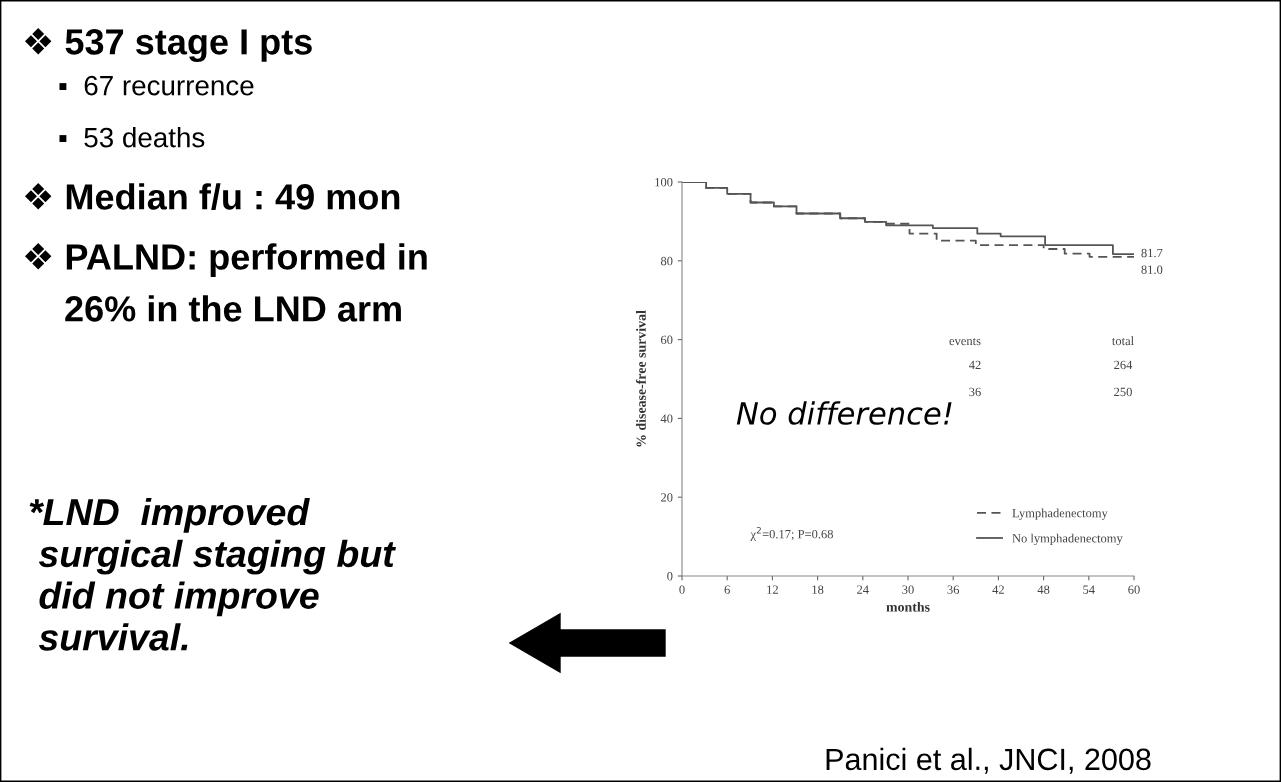 The width and height of the screenshot is (1281, 782). I want to click on x-tick-label: 24, so click(863, 589).